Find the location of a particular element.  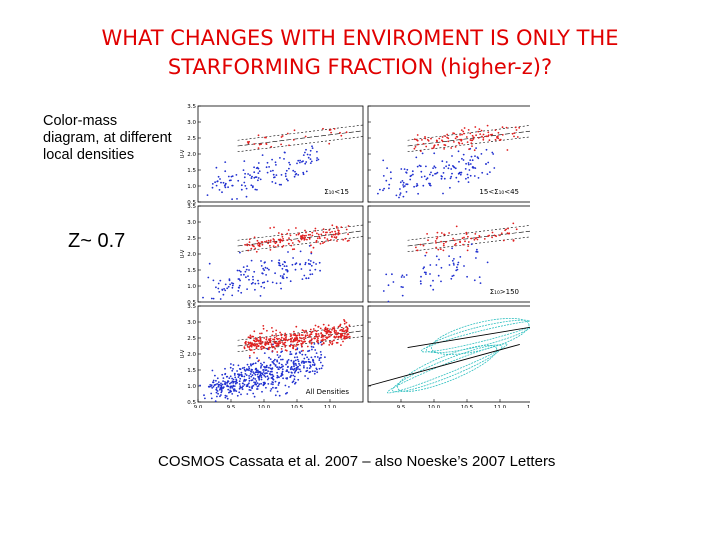

redshift-label: Z~ 0.7 is located at coordinates (97, 241).